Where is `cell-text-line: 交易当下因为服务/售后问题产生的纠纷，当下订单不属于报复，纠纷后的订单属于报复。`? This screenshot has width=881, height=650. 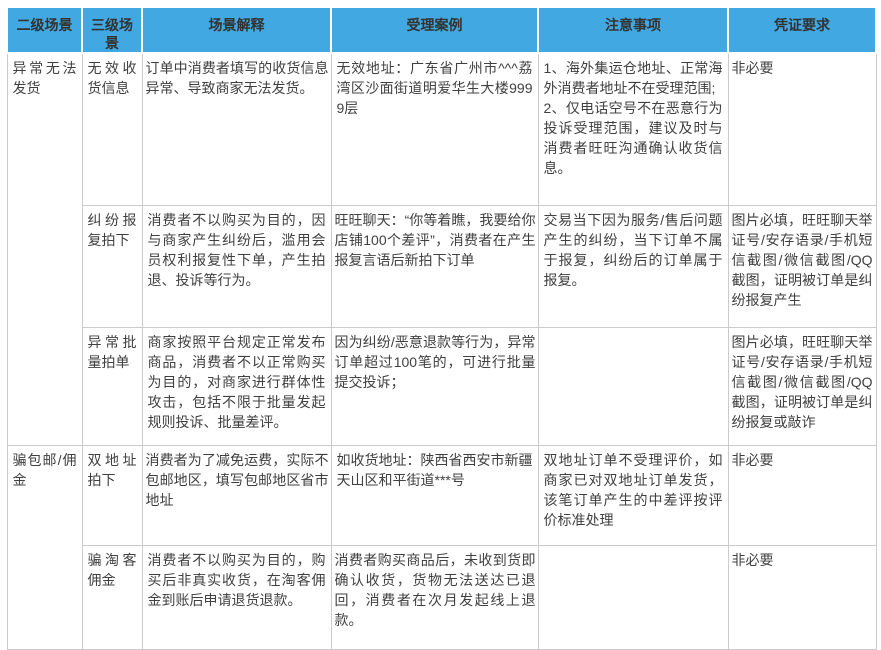
cell-text-line: 交易当下因为服务/售后问题产生的纠纷，当下订单不属于报复，纠纷后的订单属于报复。 is located at coordinates (633, 249).